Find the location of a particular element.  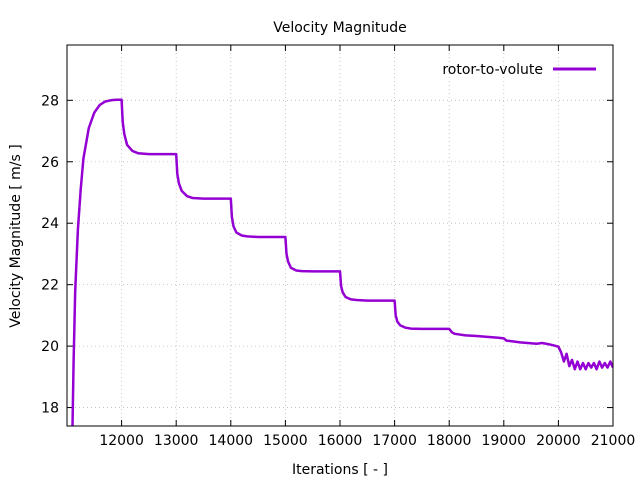

x-axis-label: Iterations [ - ] is located at coordinates (340, 470).